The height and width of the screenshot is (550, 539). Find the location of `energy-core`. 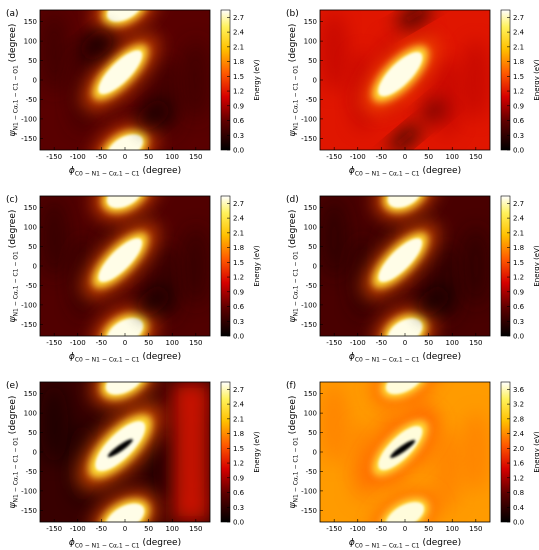

energy-core is located at coordinates (120, 448).